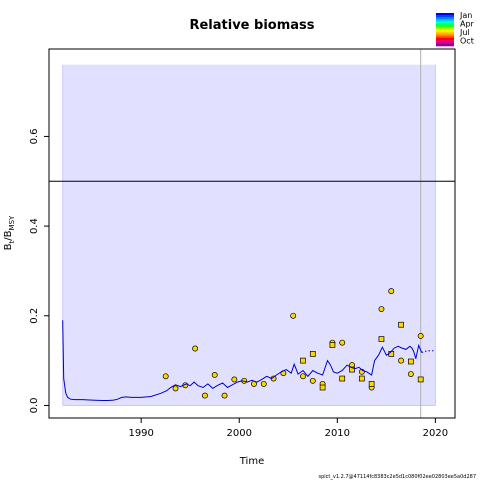  Describe the element at coordinates (242, 360) in the screenshot. I see `biomass-estimate-line` at that location.